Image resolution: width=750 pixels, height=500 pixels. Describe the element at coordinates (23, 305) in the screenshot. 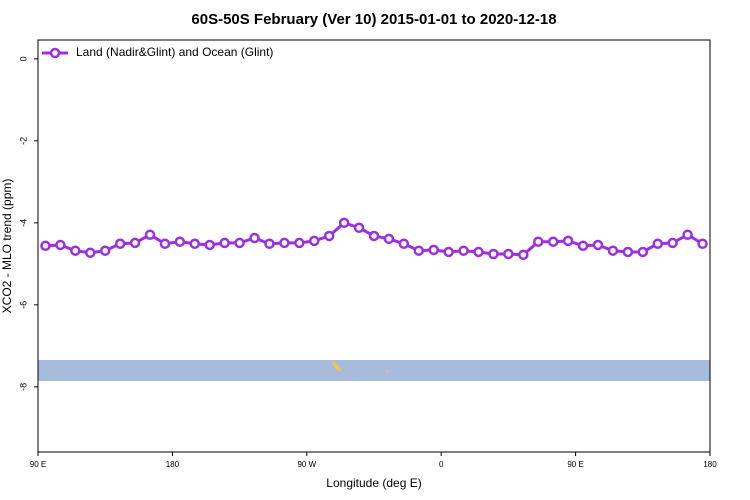

I see `y-tick-label: -6` at that location.